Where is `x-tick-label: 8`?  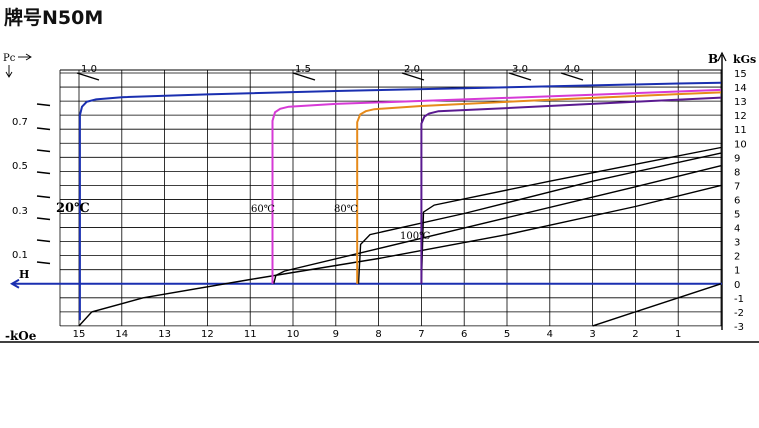
x-tick-label: 8 is located at coordinates (378, 334).